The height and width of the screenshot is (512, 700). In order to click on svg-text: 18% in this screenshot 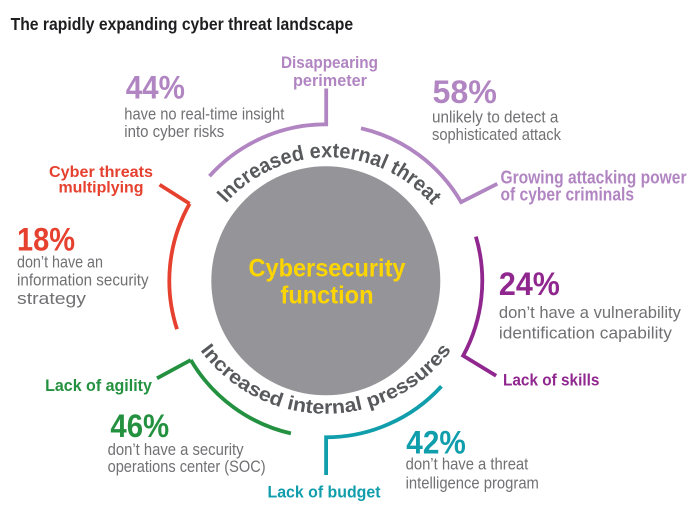, I will do `click(46, 239)`.